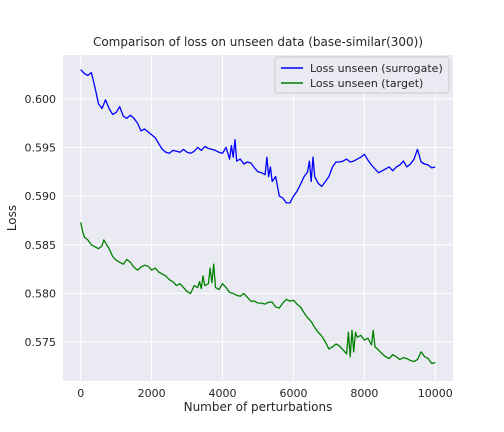 The image size is (504, 432). I want to click on y-tick-label: 0.590, so click(41, 196).